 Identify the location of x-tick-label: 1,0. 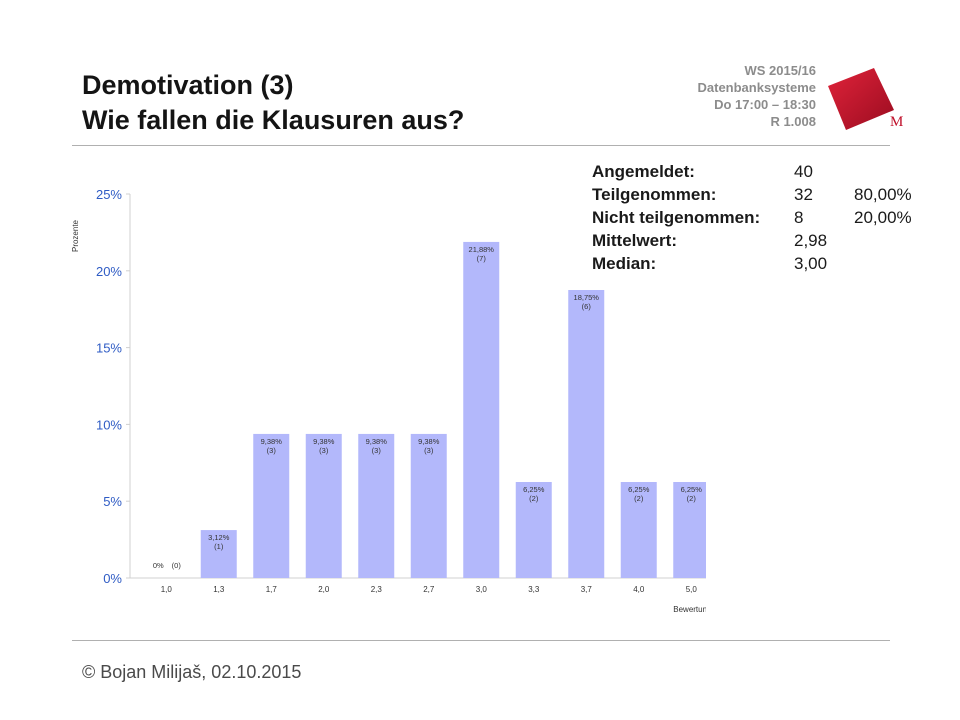
(167, 589).